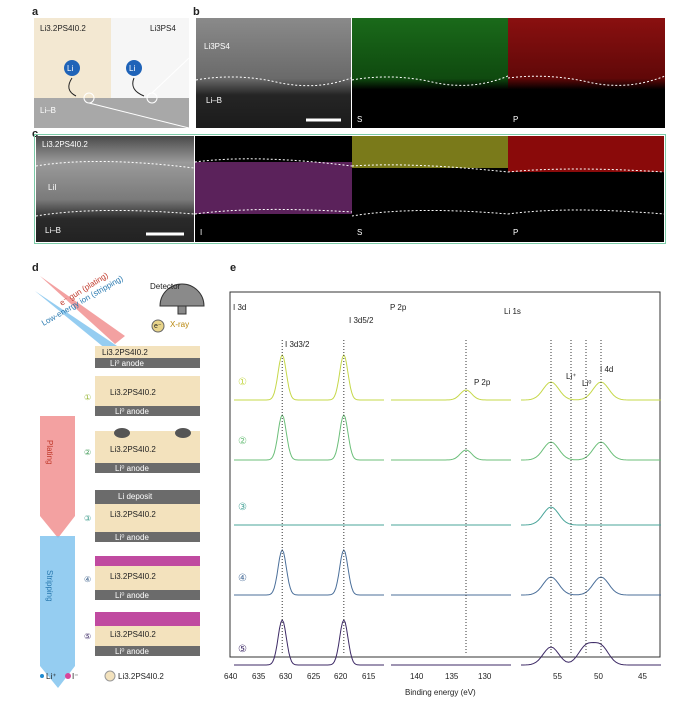  I want to click on tick-label-50: 50, so click(598, 676).